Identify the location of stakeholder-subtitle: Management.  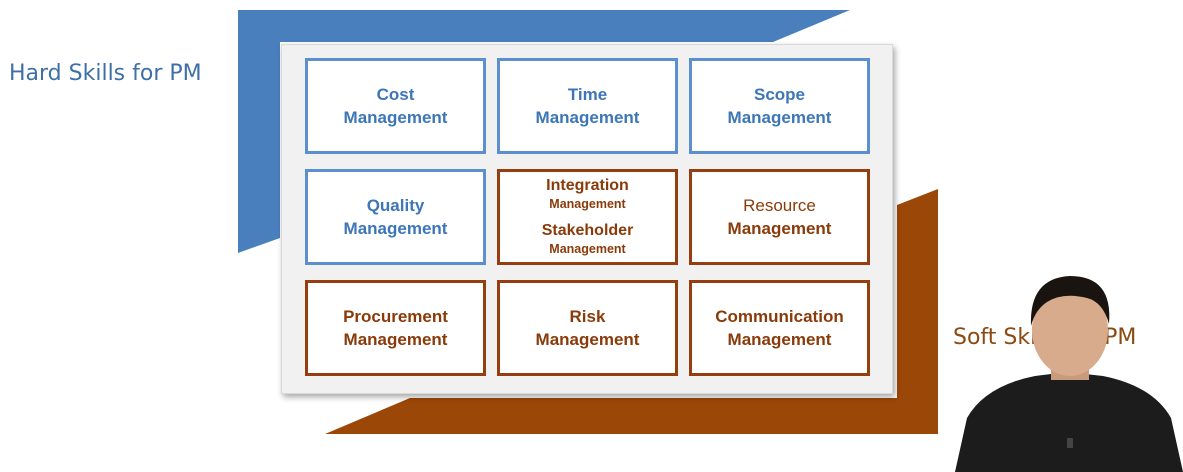
(587, 249).